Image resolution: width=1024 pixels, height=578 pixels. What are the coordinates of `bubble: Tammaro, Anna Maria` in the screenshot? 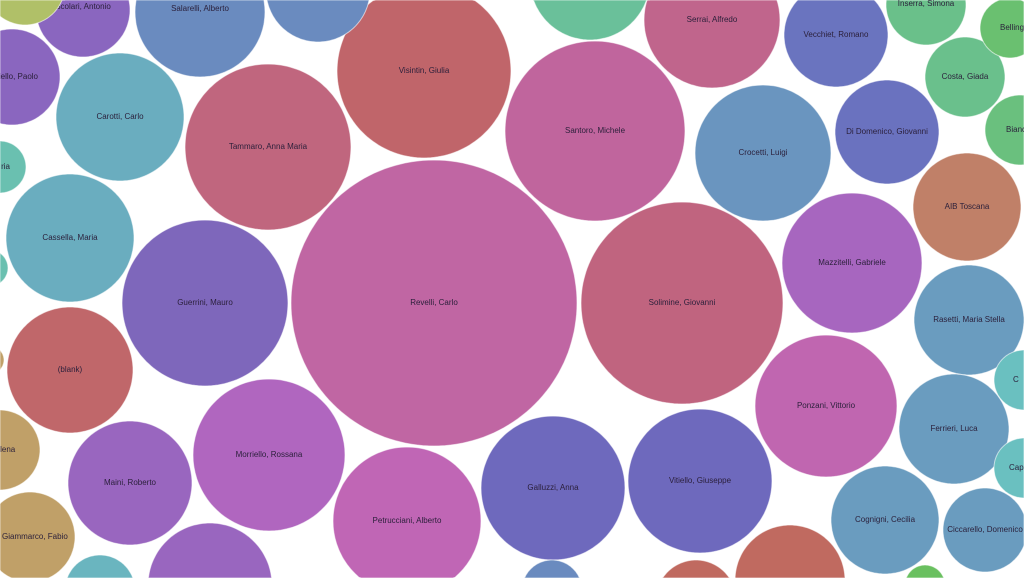 It's located at (268, 147).